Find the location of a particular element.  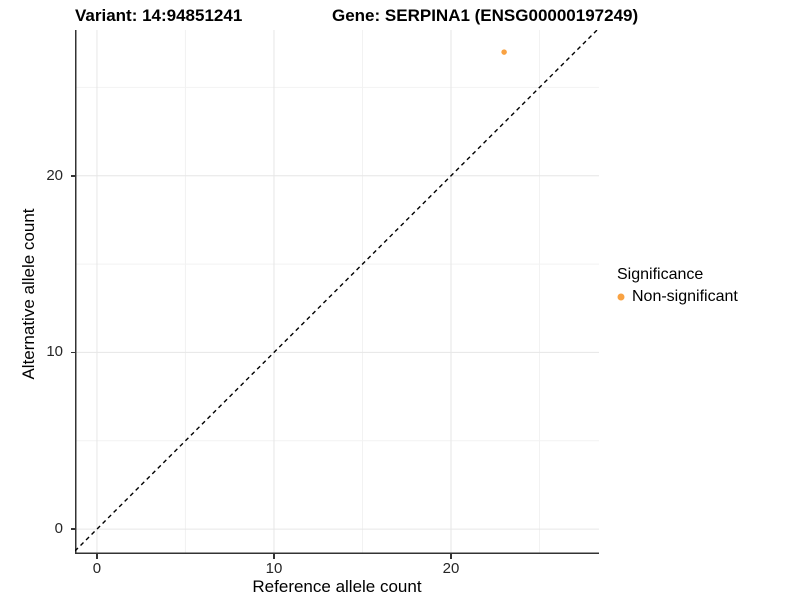

x-tick-label: 20 is located at coordinates (451, 568).